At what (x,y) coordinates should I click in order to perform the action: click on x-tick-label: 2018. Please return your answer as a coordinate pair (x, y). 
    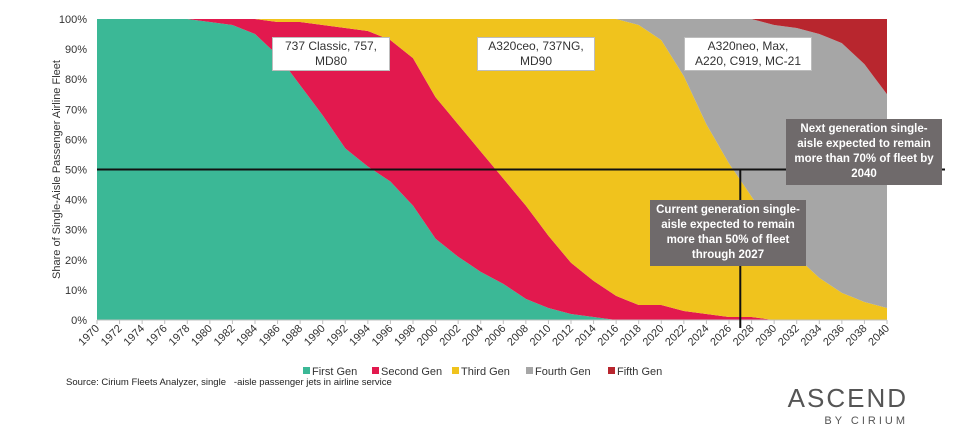
    Looking at the image, I should click on (631, 336).